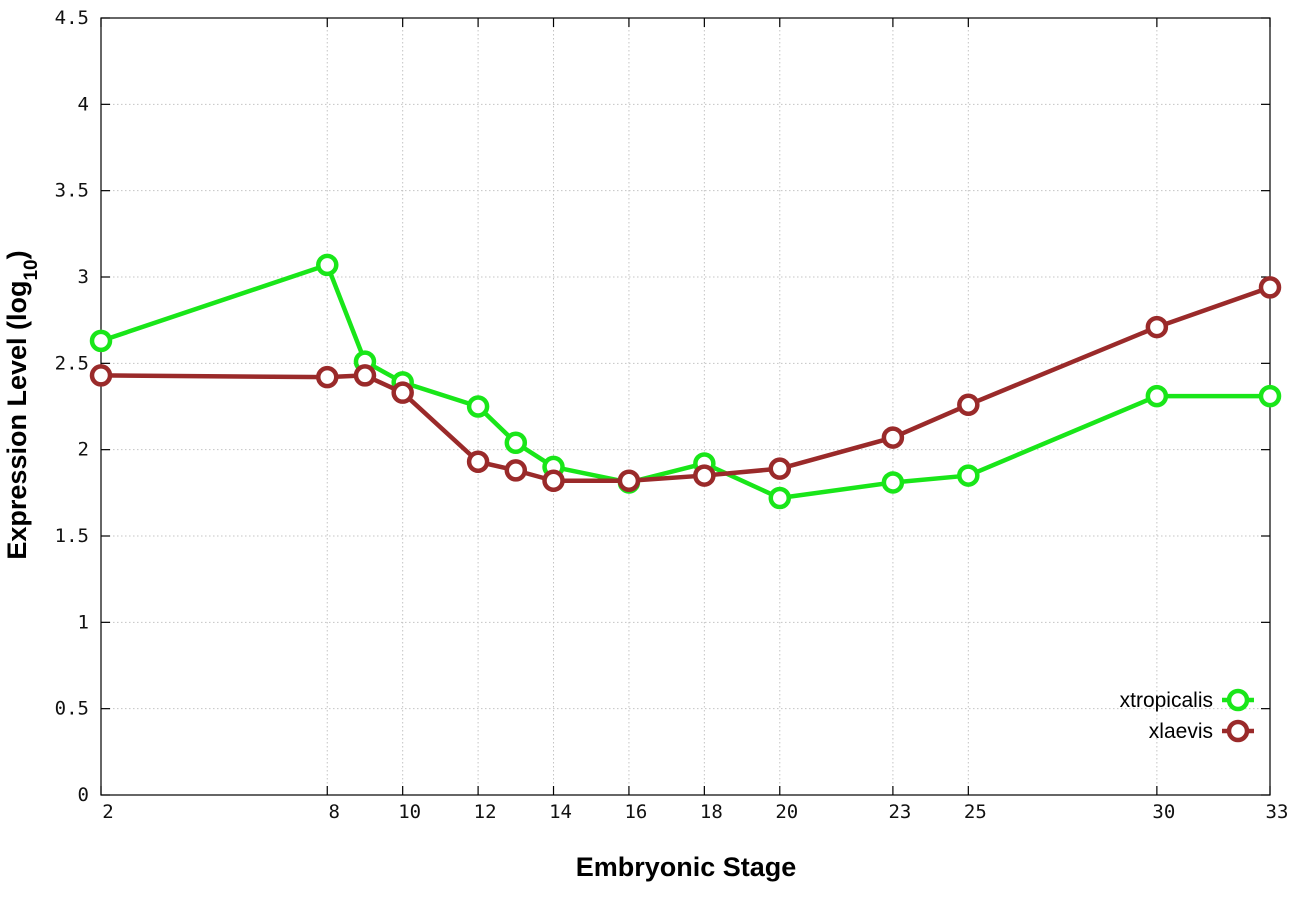 The height and width of the screenshot is (907, 1296). I want to click on y-tick-label: 1.5, so click(72, 536).